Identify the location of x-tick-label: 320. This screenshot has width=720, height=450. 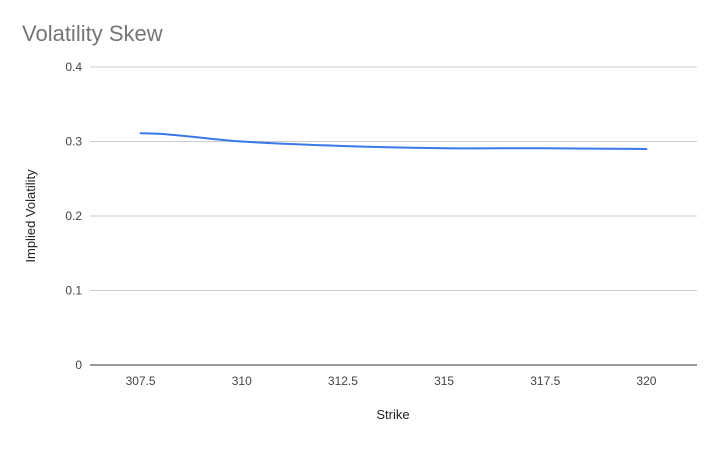
(646, 381).